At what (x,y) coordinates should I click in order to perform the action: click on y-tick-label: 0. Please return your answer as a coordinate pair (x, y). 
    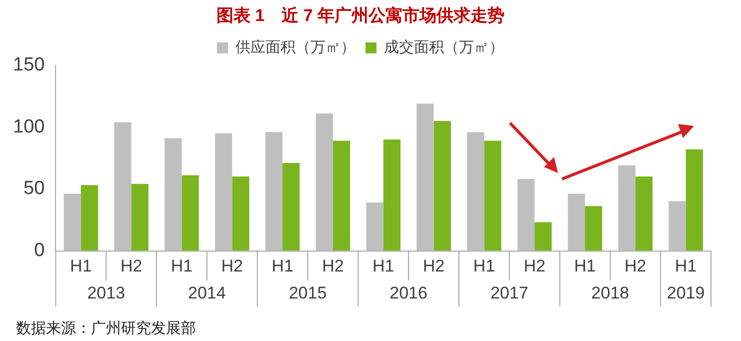
    Looking at the image, I should click on (39, 250).